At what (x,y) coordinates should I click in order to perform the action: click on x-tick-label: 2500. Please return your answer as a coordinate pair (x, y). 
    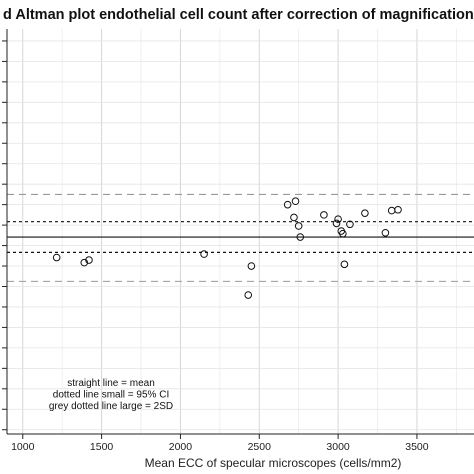
    Looking at the image, I should click on (260, 447).